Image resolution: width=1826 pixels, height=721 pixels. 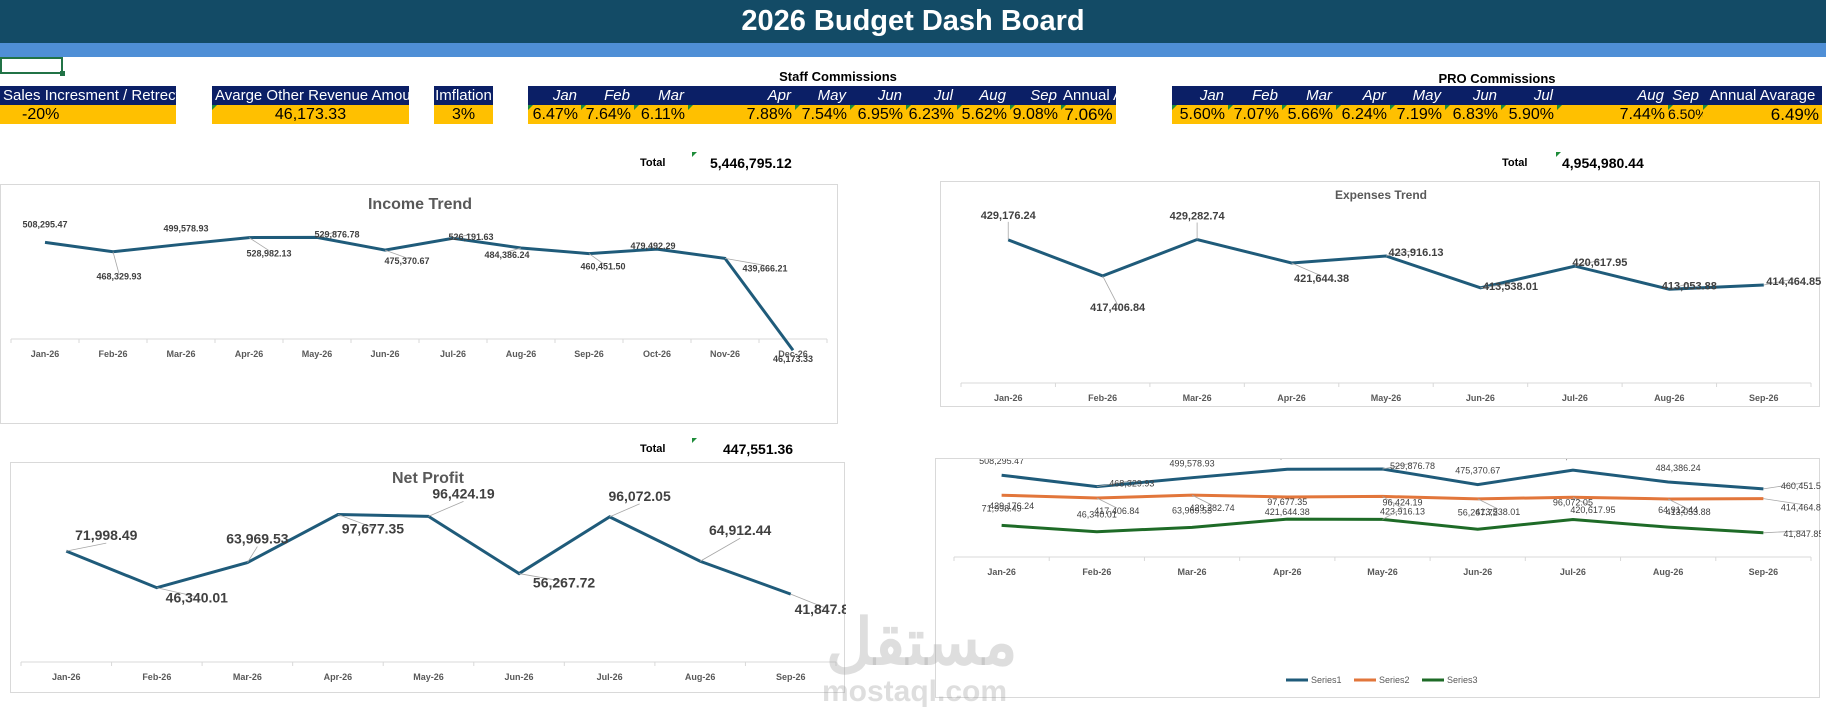 I want to click on data-label: 475,370.67, so click(x=1477, y=471).